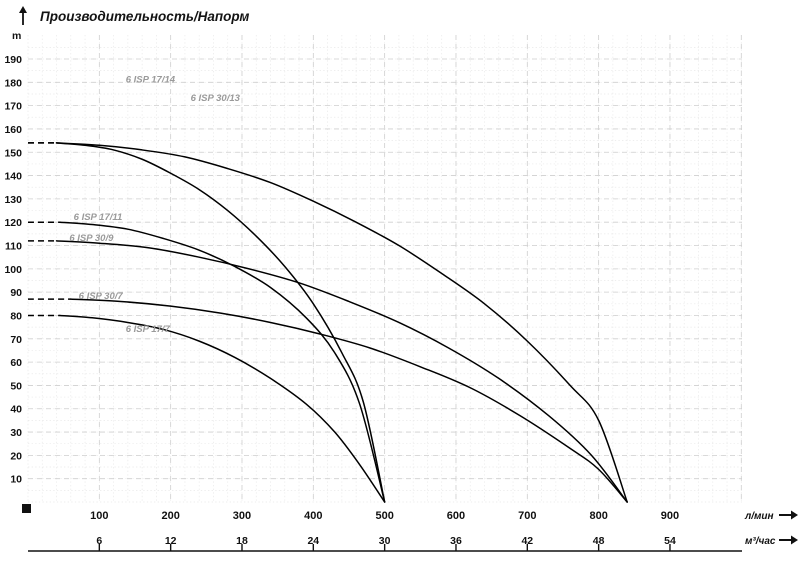 Image resolution: width=805 pixels, height=563 pixels. I want to click on x-axis-unit-lpm: л/мин, so click(759, 516).